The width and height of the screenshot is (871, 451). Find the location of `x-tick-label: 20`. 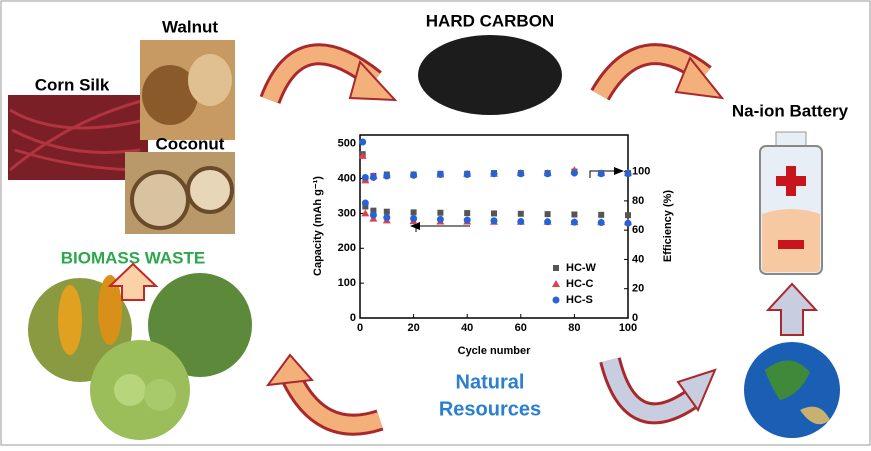

x-tick-label: 20 is located at coordinates (413, 328).